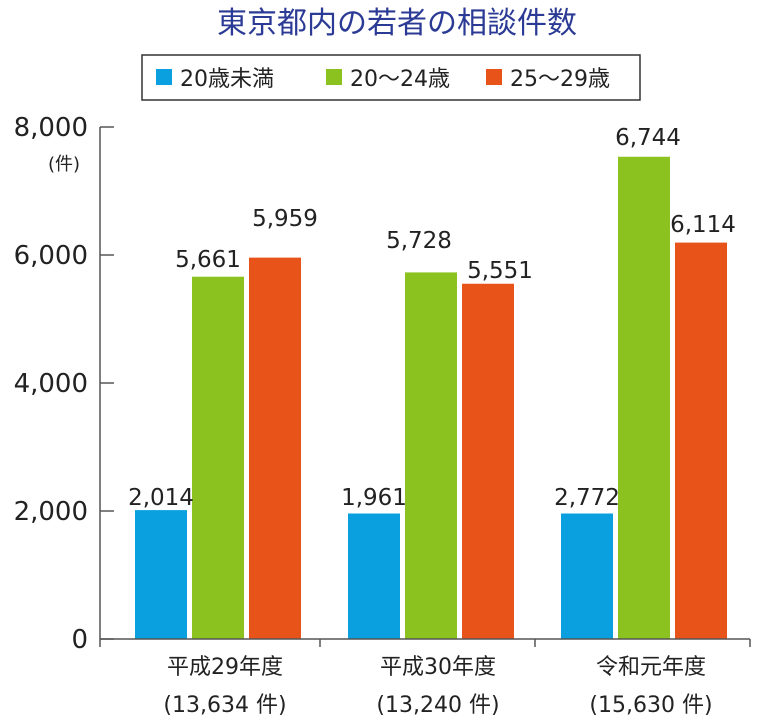 The height and width of the screenshot is (723, 770). Describe the element at coordinates (648, 138) in the screenshot. I see `data-label: 6,744` at that location.